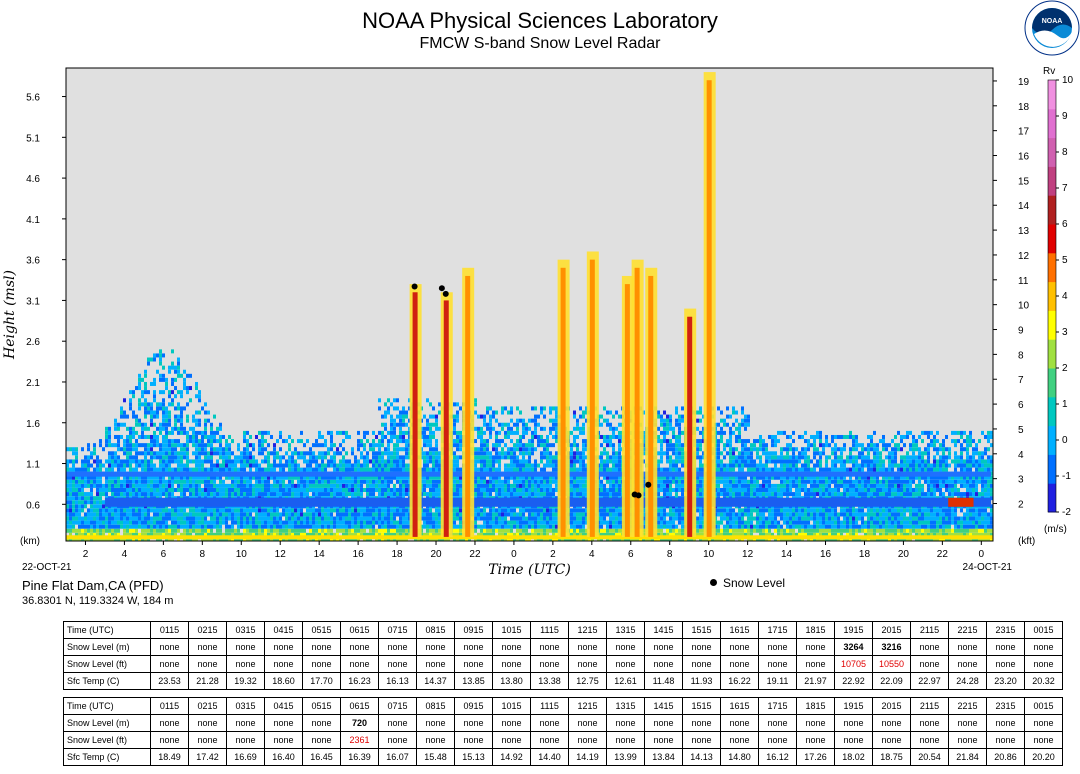  I want to click on x-tick-label: 8, so click(670, 554).